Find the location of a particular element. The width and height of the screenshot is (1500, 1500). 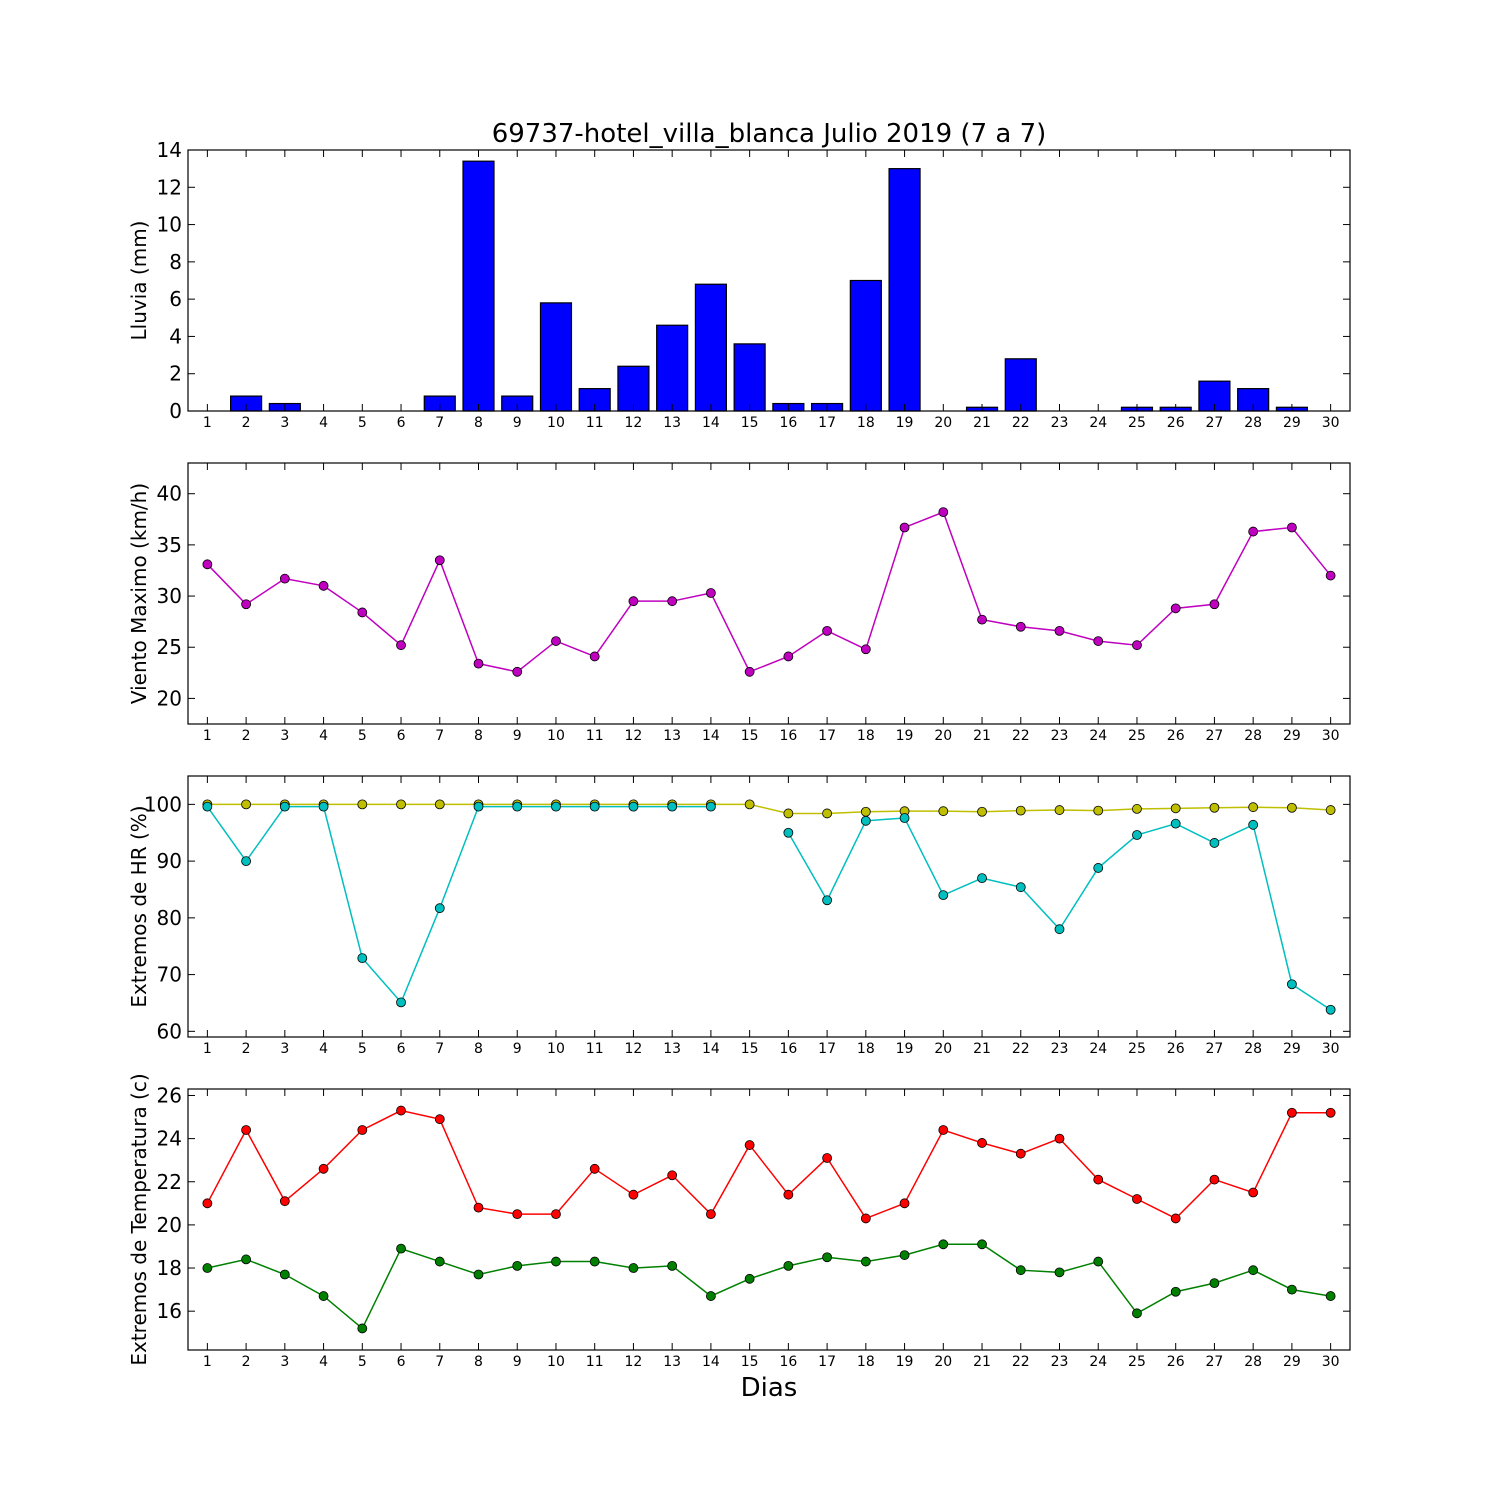

x-tick-label: 2 is located at coordinates (246, 736).